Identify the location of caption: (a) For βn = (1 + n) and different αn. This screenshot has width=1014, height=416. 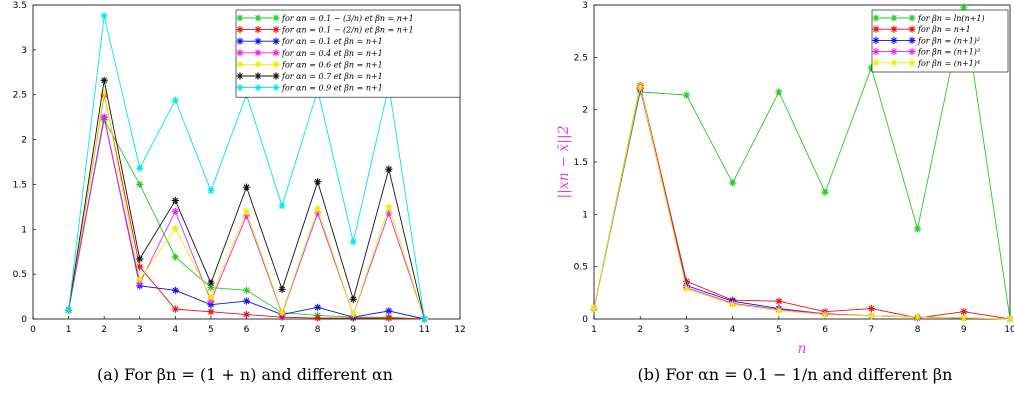
(245, 374).